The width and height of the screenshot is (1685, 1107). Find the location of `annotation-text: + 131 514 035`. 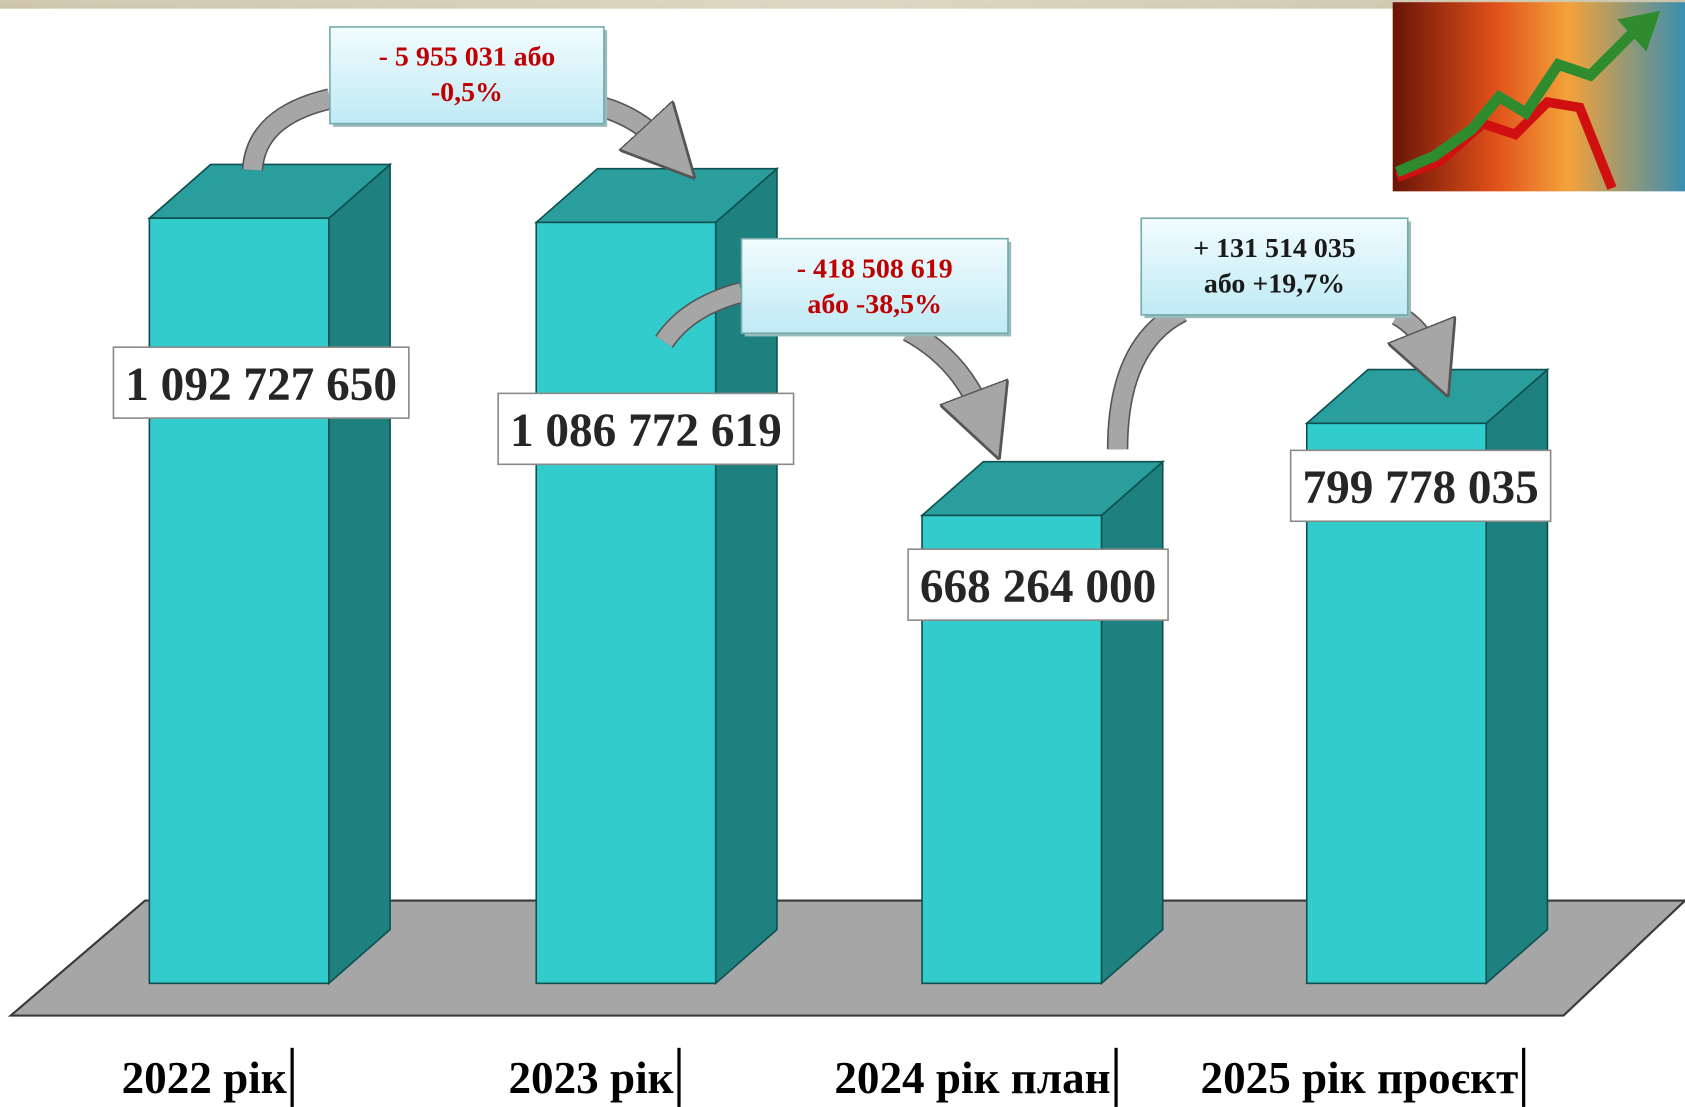

annotation-text: + 131 514 035 is located at coordinates (1274, 248).